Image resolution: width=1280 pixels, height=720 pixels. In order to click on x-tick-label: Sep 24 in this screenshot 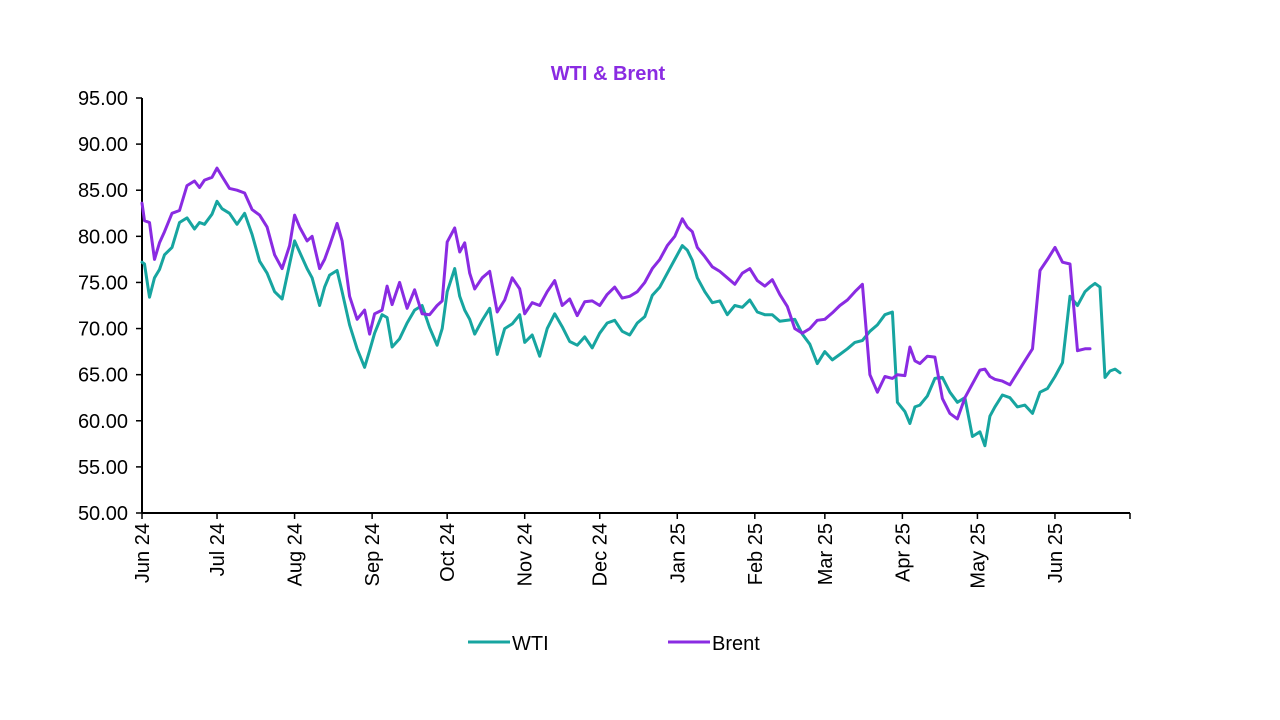, I will do `click(373, 554)`.